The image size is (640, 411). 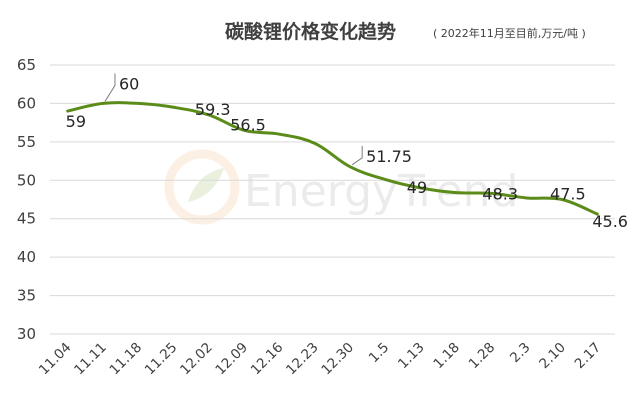 I want to click on data-label: 59, so click(x=76, y=121).